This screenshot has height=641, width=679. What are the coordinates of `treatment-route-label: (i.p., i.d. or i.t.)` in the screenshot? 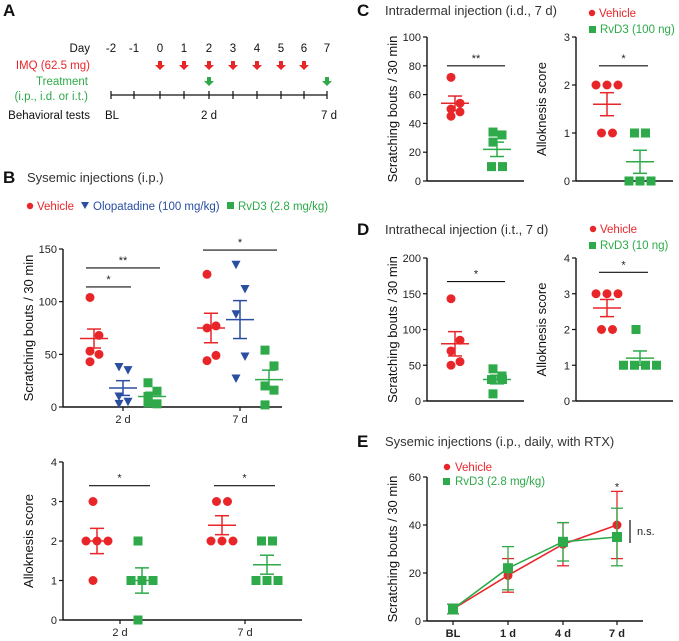 It's located at (52, 97).